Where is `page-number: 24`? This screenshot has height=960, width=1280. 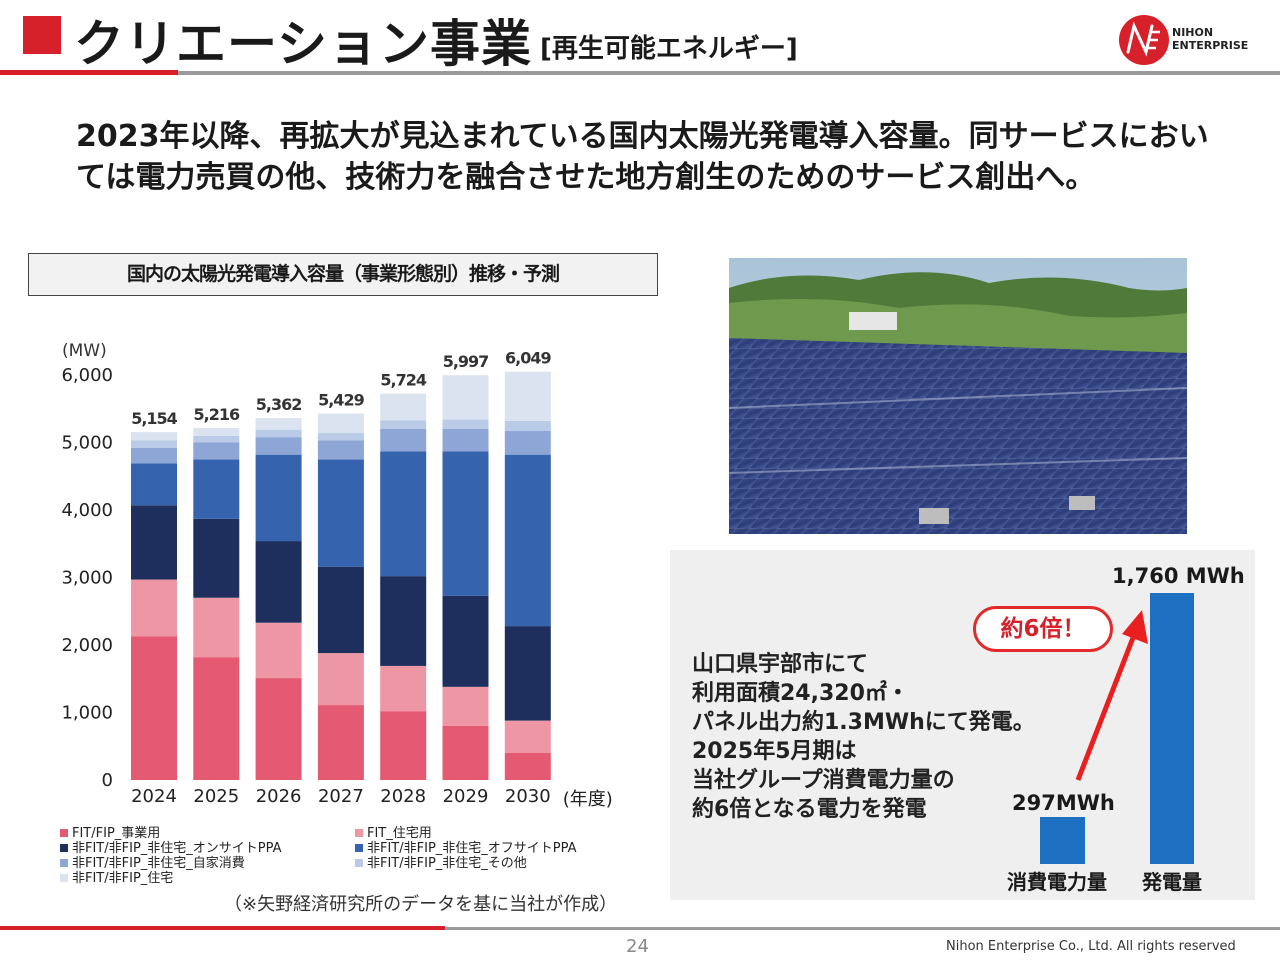
page-number: 24 is located at coordinates (637, 946).